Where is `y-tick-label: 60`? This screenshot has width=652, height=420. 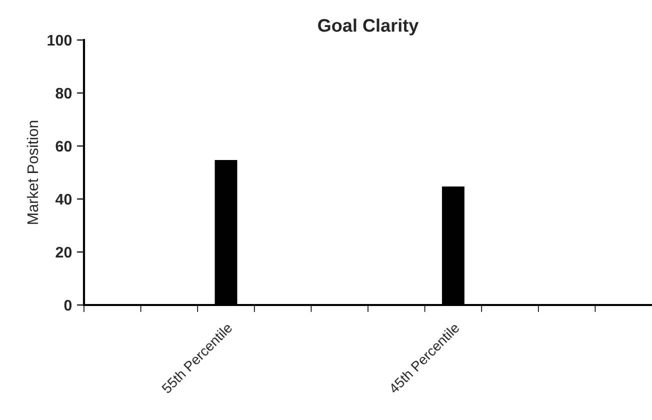
y-tick-label: 60 is located at coordinates (64, 146).